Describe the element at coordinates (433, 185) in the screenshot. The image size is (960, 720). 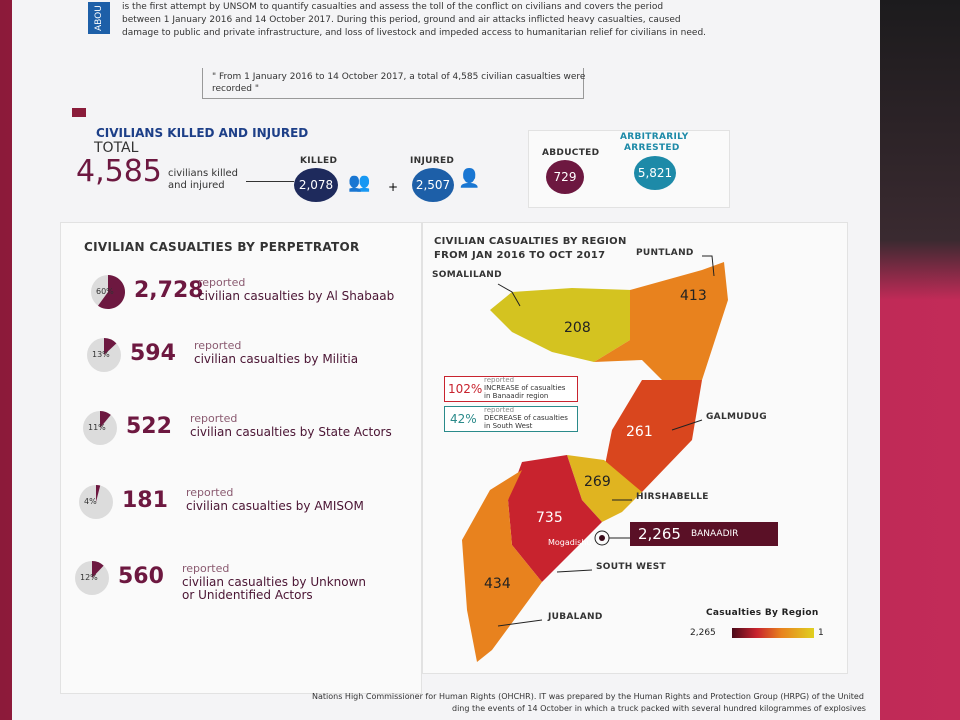
I see `injured-value: 2,507` at that location.